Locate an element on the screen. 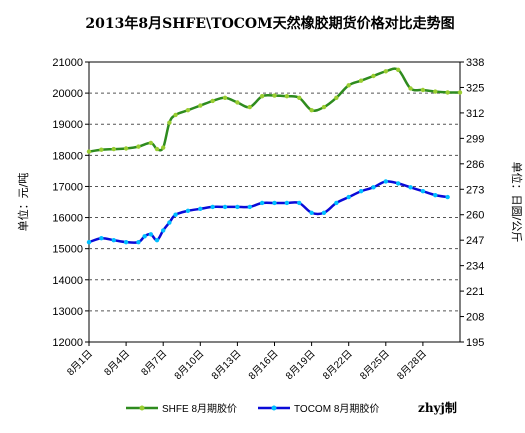 Image resolution: width=525 pixels, height=433 pixels. right-tick-label: 286 is located at coordinates (475, 165).